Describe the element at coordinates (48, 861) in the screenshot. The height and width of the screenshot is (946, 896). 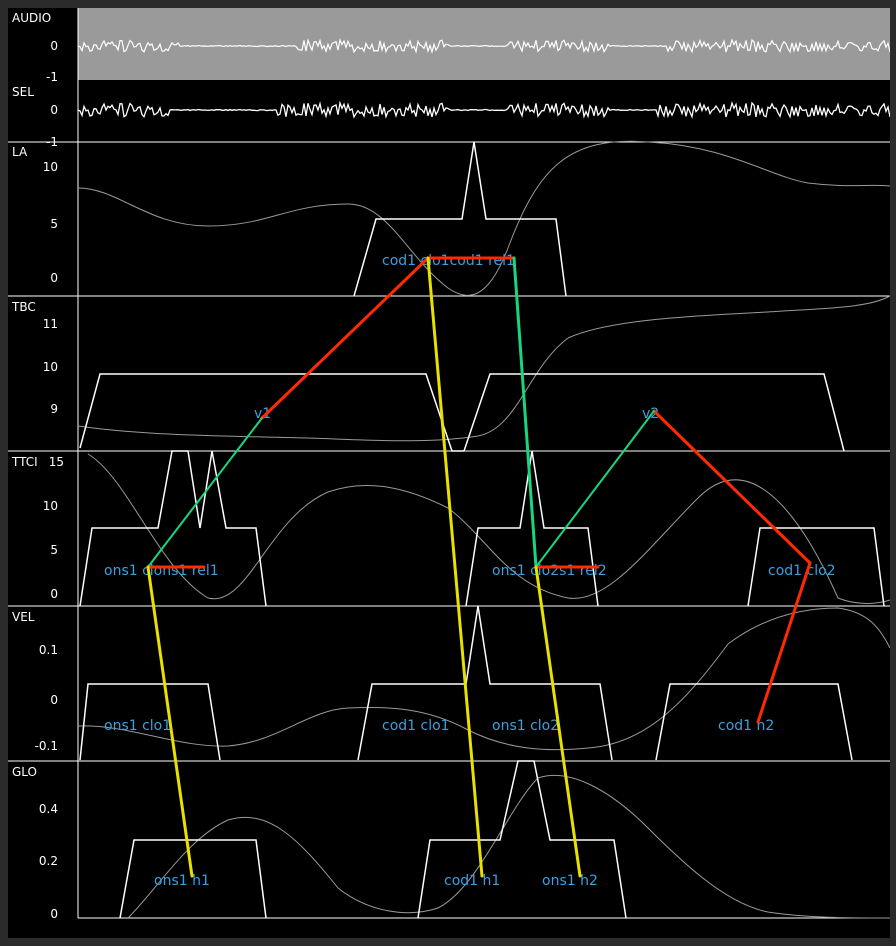
I see `tick-label: 0.2` at that location.